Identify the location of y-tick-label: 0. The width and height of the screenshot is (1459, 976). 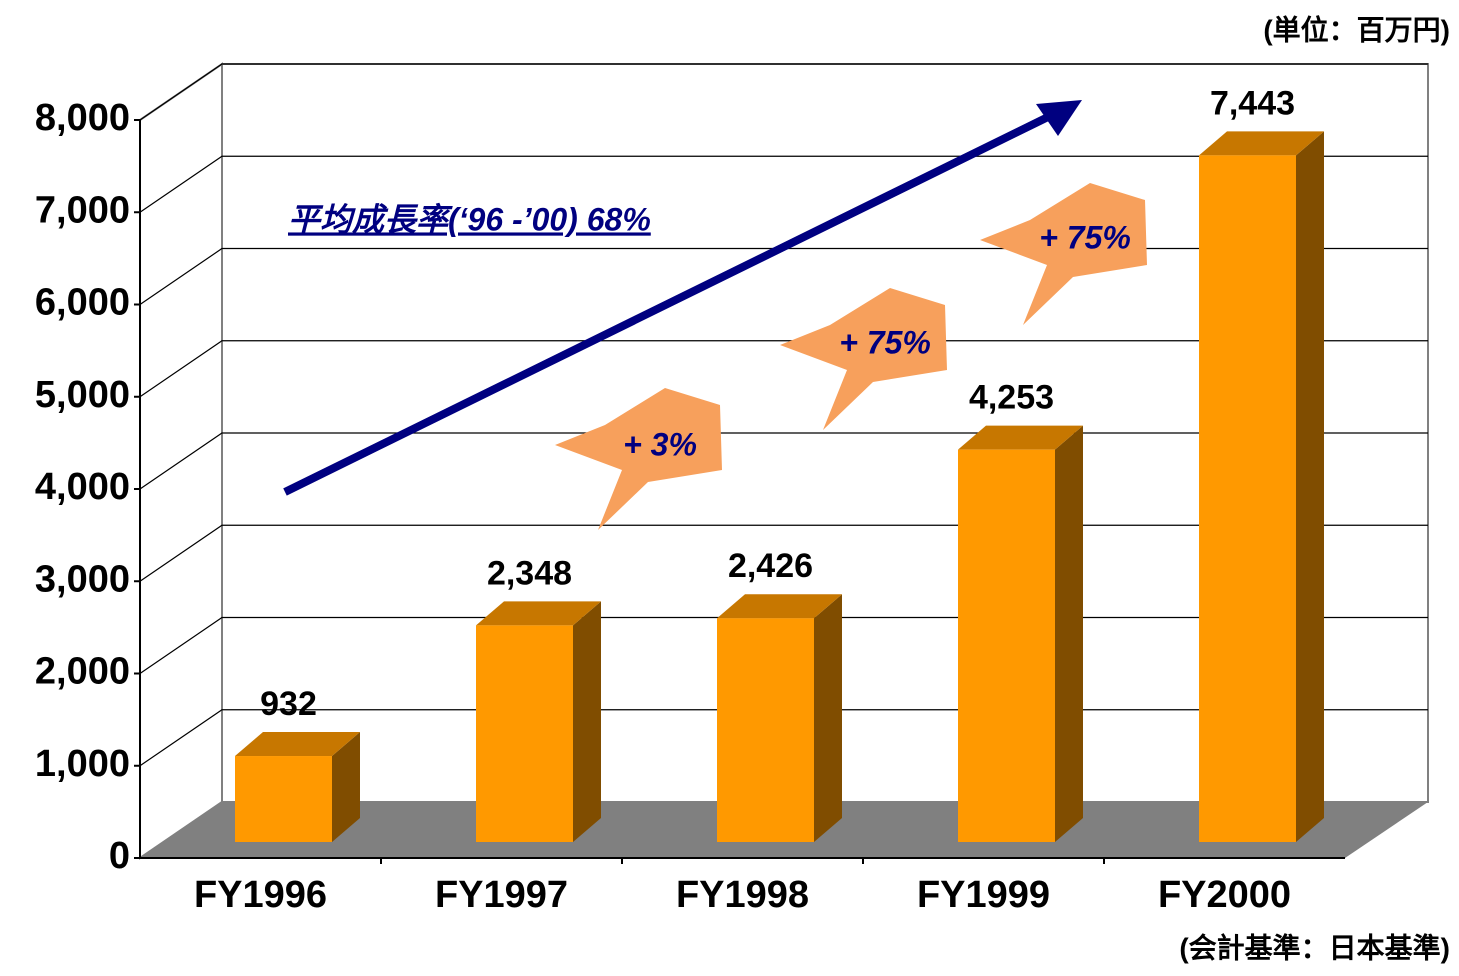
(119, 856).